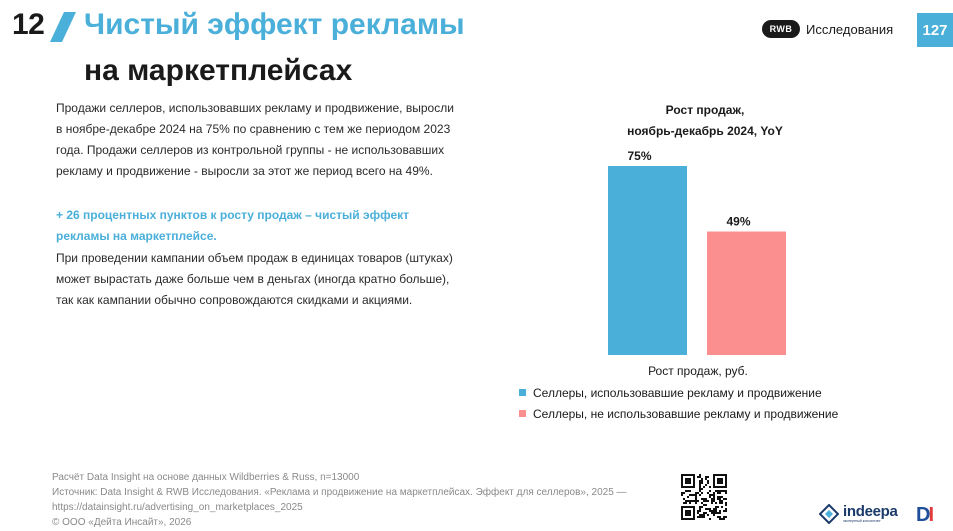  I want to click on indeepa-logo: indeepa экспертный консалтинг, so click(858, 514).